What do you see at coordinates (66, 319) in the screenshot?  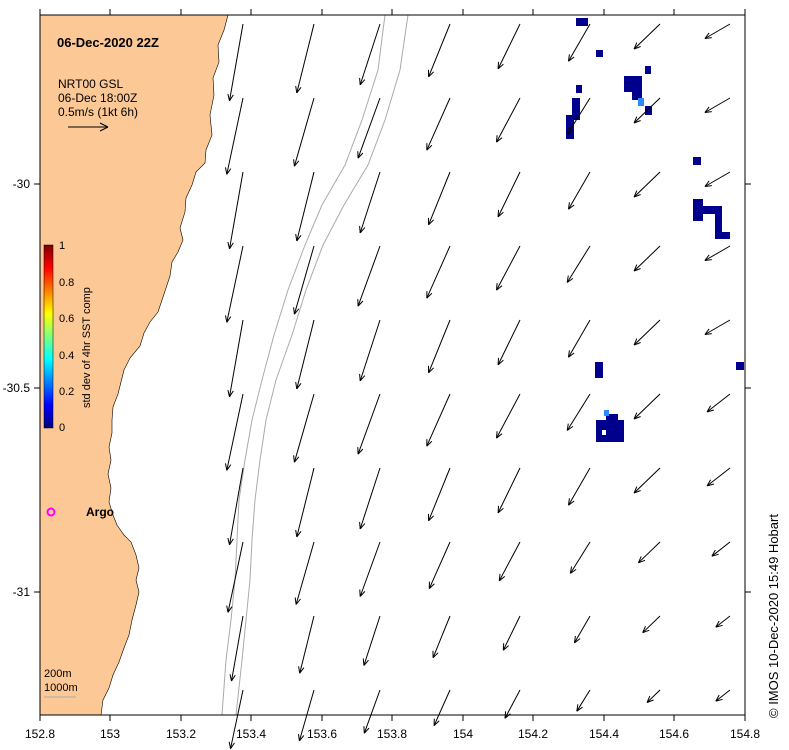 I see `colorbar-tick: 0.6` at bounding box center [66, 319].